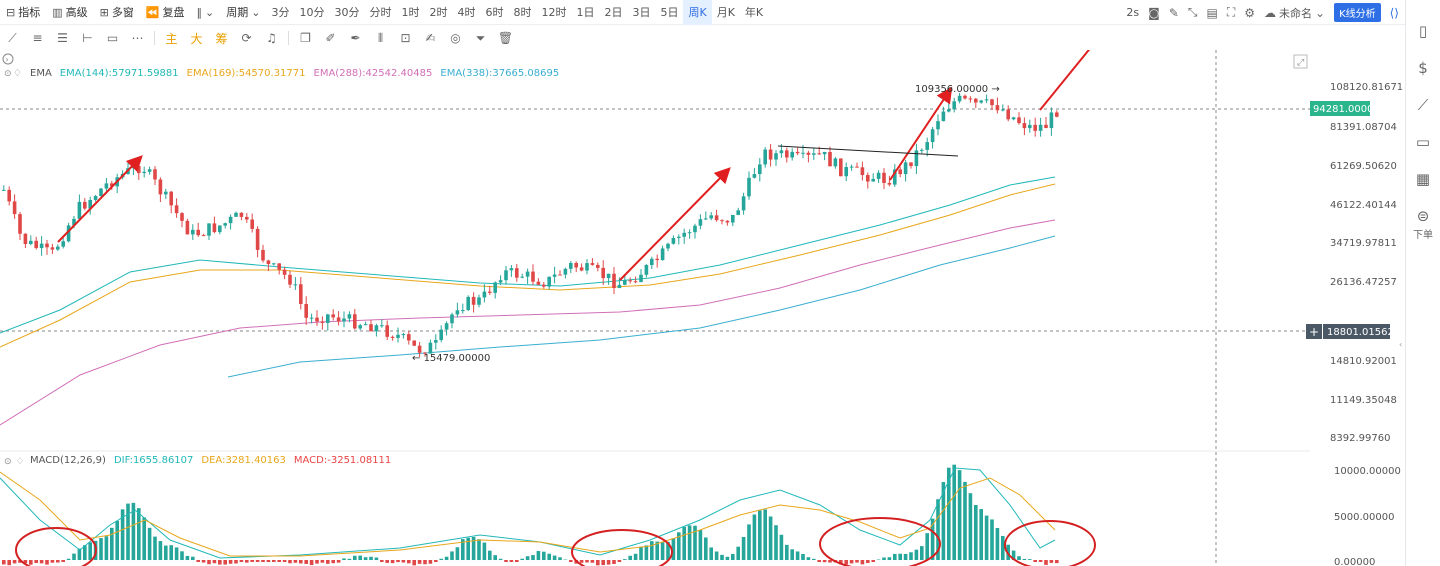  Describe the element at coordinates (466, 12) in the screenshot. I see `period-tab: 4时` at that location.